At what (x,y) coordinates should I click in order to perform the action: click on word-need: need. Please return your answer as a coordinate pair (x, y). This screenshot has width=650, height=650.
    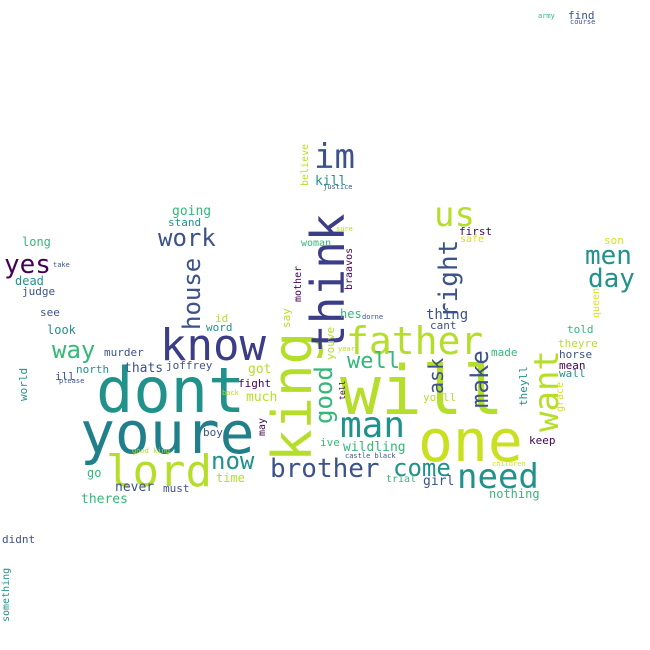
    Looking at the image, I should click on (498, 477).